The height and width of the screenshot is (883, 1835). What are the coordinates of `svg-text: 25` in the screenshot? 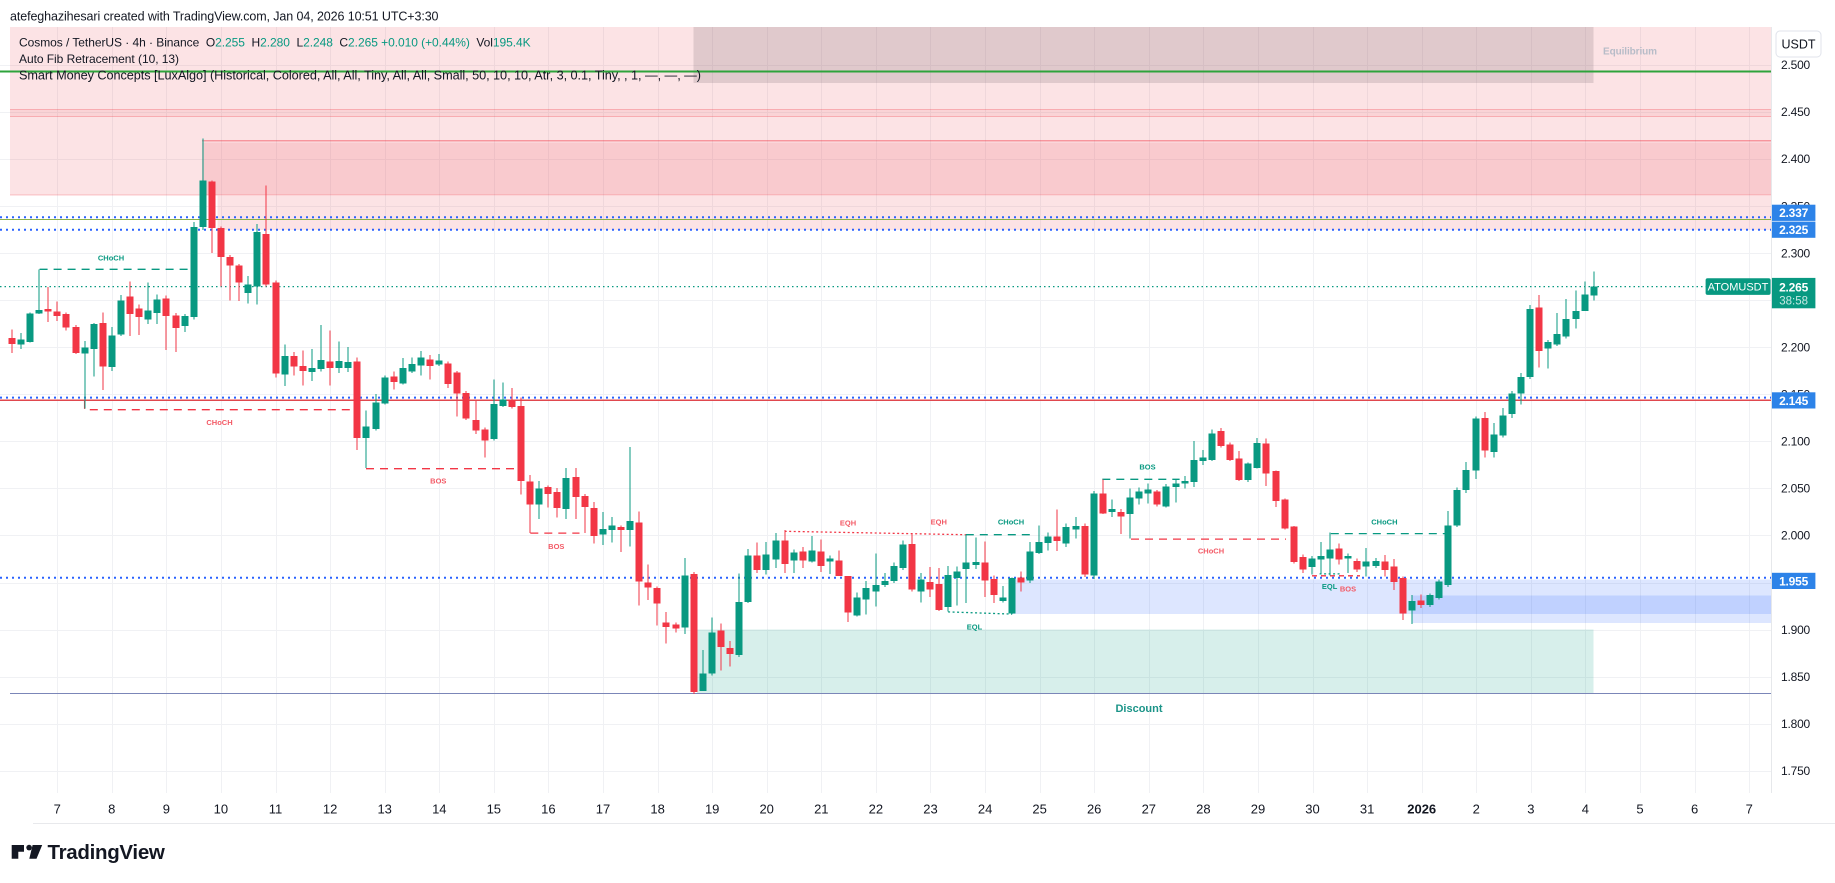 It's located at (1039, 808).